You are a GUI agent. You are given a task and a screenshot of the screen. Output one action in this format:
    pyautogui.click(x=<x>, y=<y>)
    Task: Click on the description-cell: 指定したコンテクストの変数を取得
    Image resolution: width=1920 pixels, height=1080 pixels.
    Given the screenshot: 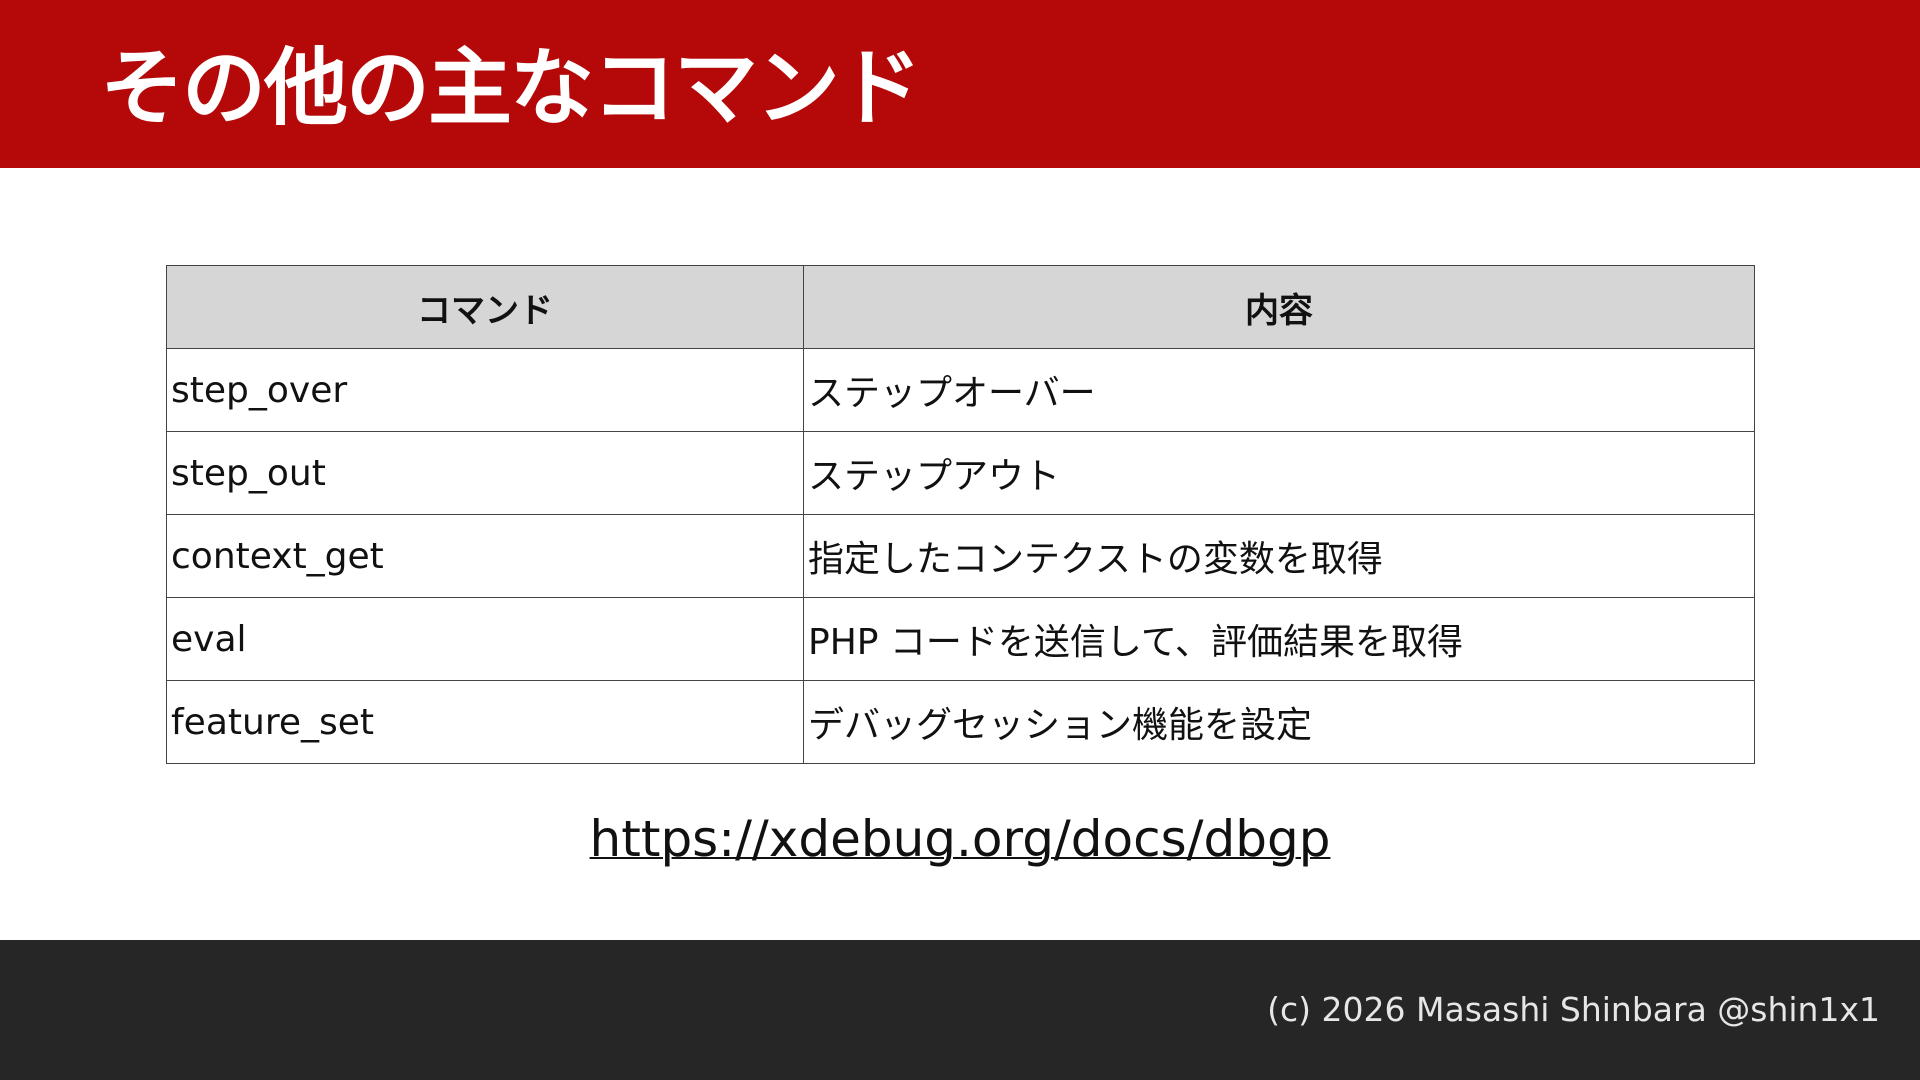 What is the action you would take?
    pyautogui.click(x=1279, y=556)
    